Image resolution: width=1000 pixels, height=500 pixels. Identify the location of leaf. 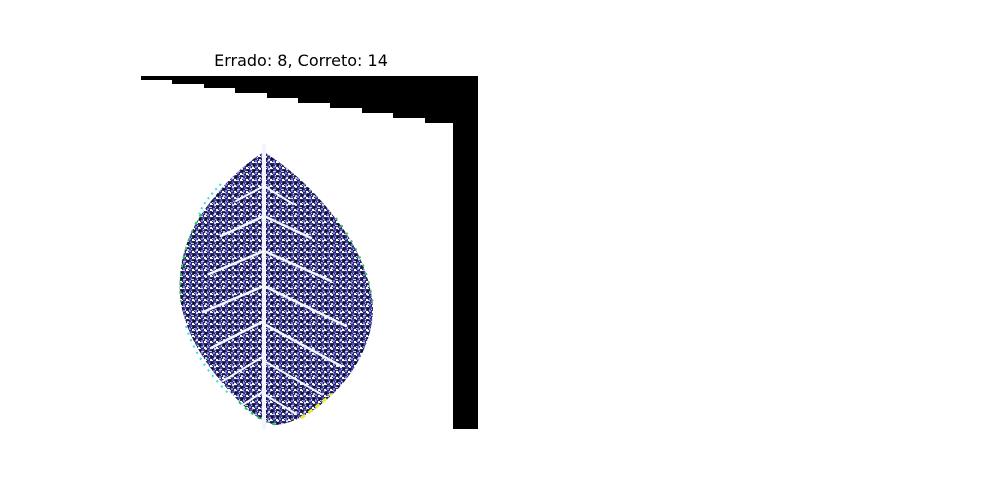
(276, 286).